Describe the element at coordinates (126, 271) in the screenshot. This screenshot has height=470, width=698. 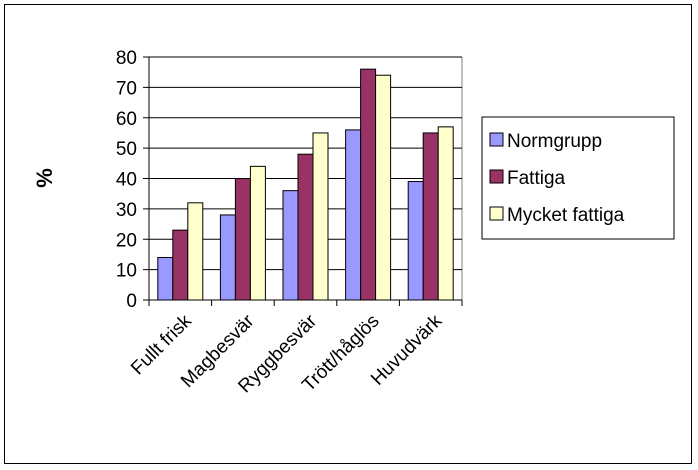
I see `y-tick-label: 10` at that location.